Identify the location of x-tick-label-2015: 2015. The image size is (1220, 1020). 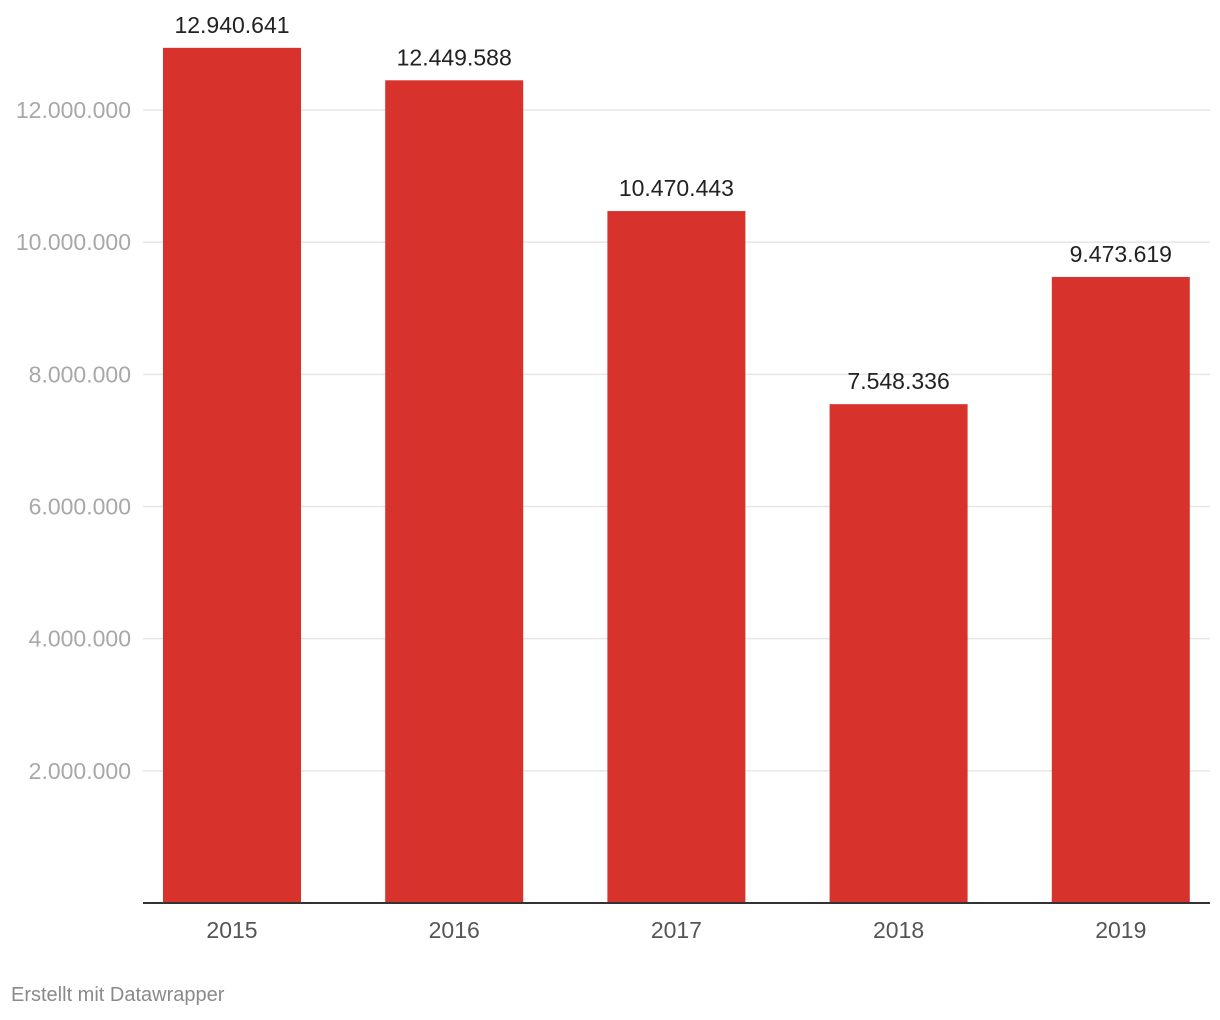
(231, 930).